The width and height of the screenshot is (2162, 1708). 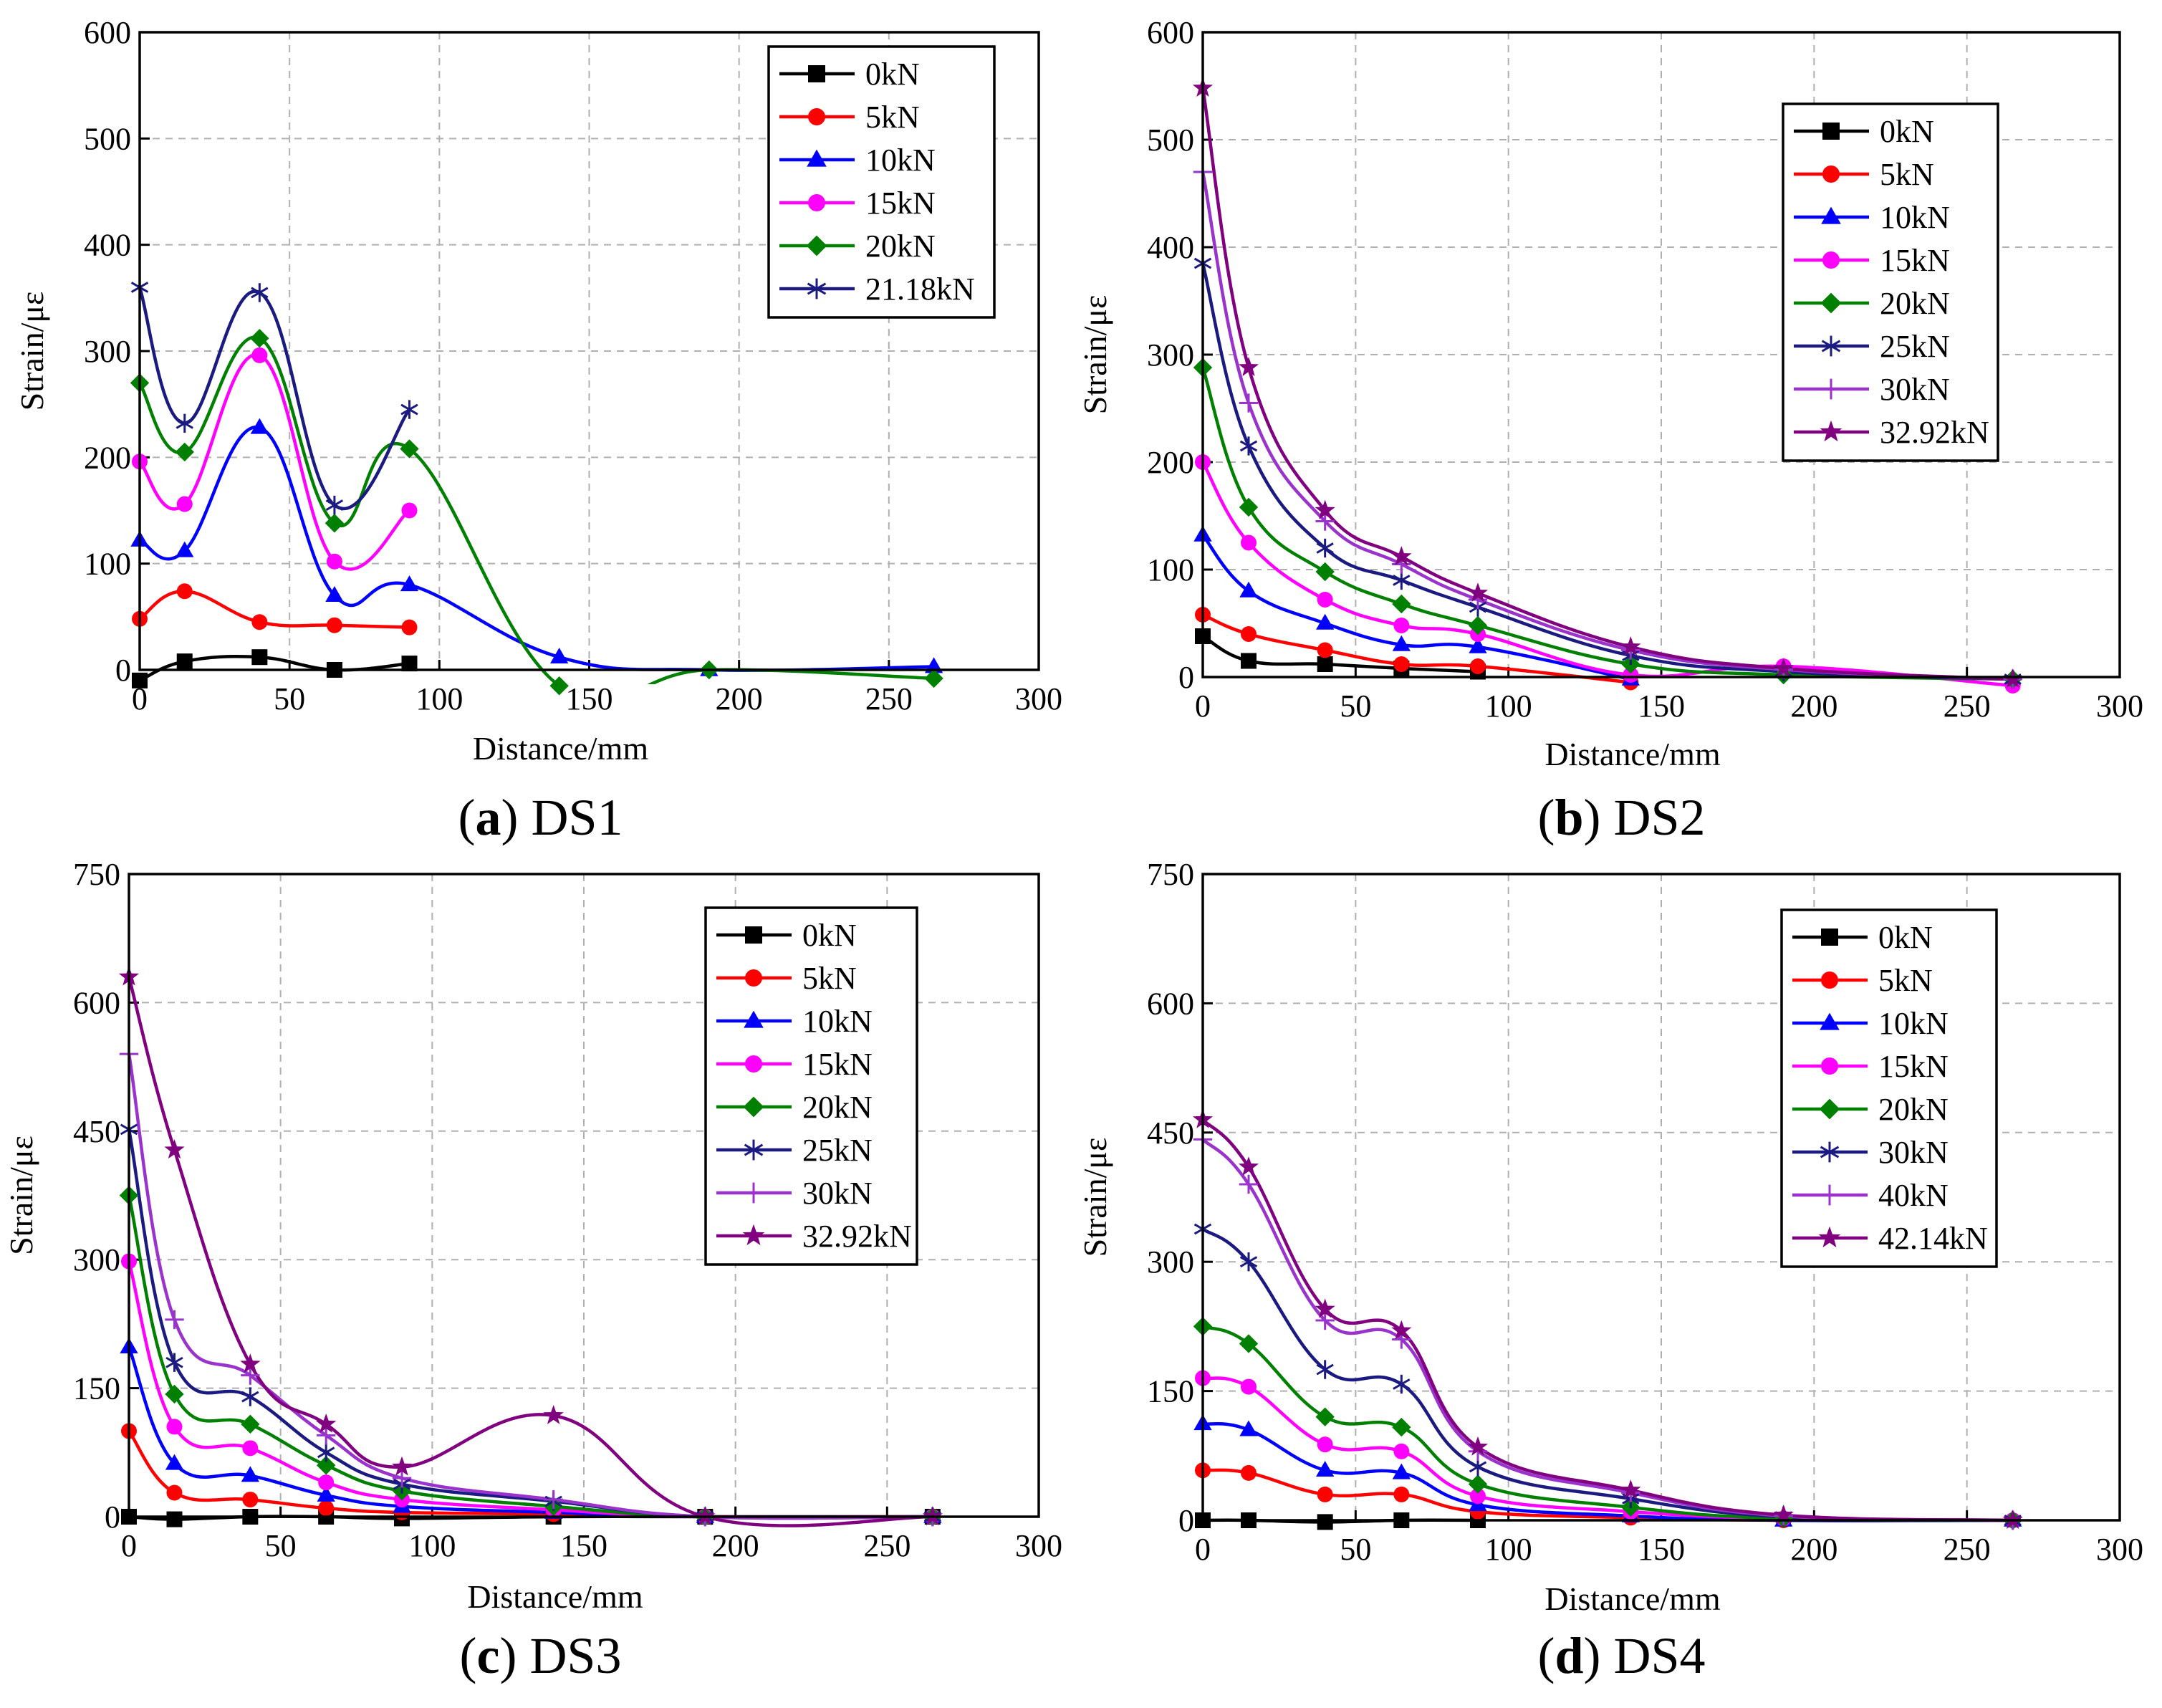 I want to click on y-tick-label: 150, so click(x=1170, y=1391).